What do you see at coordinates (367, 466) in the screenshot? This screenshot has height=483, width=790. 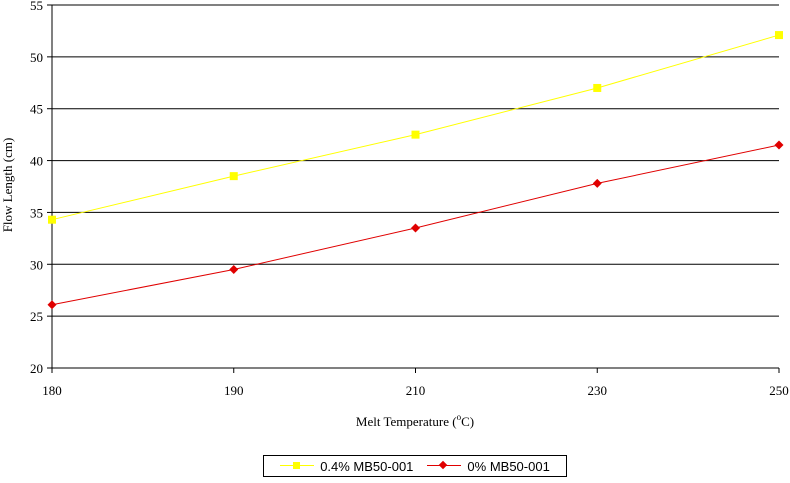 I see `legend-label-series-1: 0.4% MB50-001` at bounding box center [367, 466].